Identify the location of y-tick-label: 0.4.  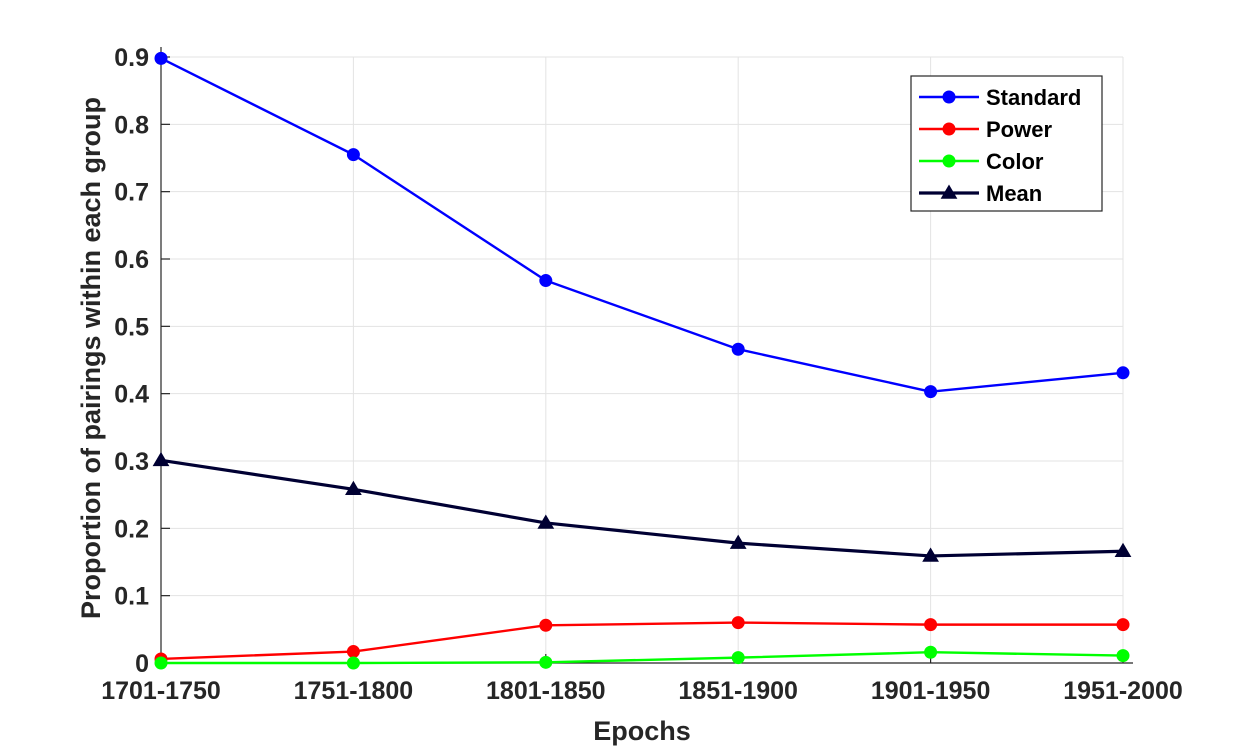
(131, 395).